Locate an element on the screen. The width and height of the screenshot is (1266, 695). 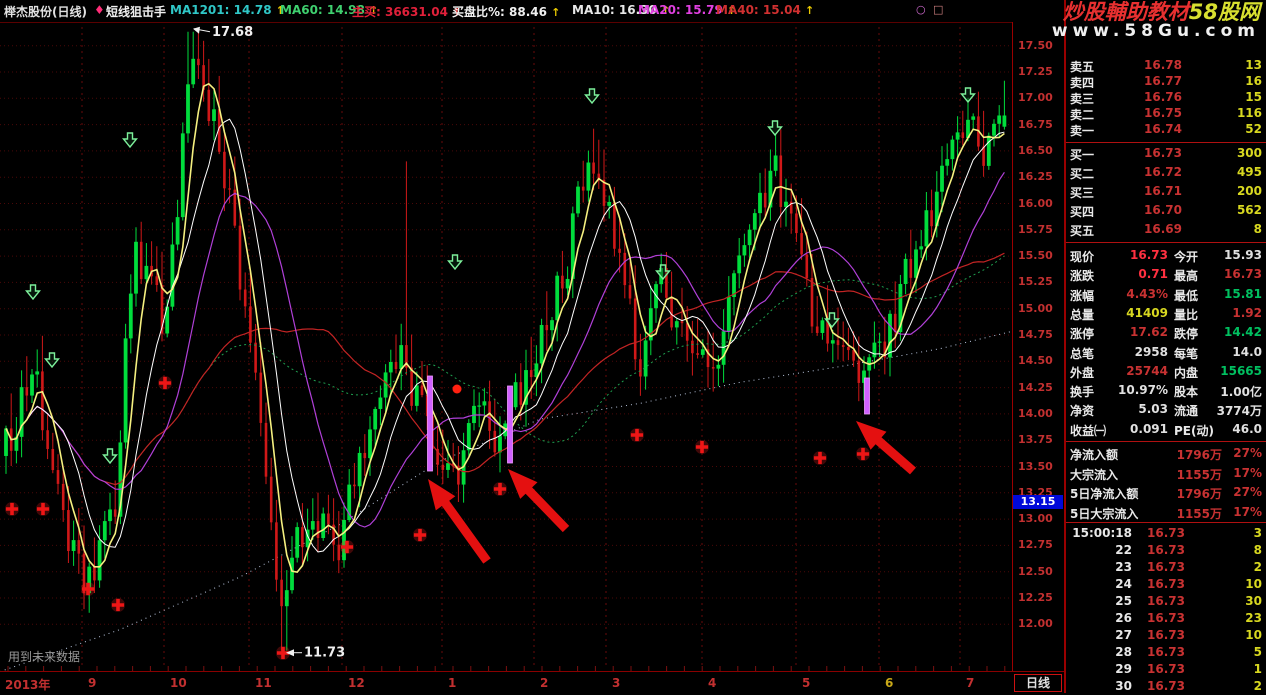
signal-bar-magenta is located at coordinates (867, 396).